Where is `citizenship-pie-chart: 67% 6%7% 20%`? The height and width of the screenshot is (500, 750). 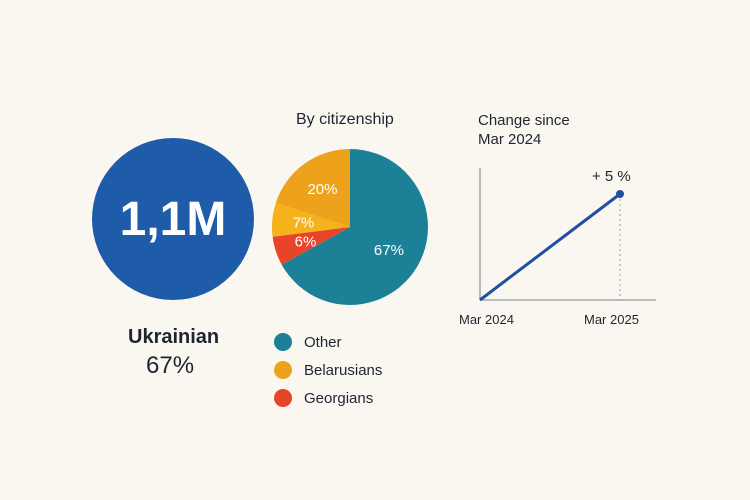
citizenship-pie-chart: 67% 6%7% 20% is located at coordinates (350, 227).